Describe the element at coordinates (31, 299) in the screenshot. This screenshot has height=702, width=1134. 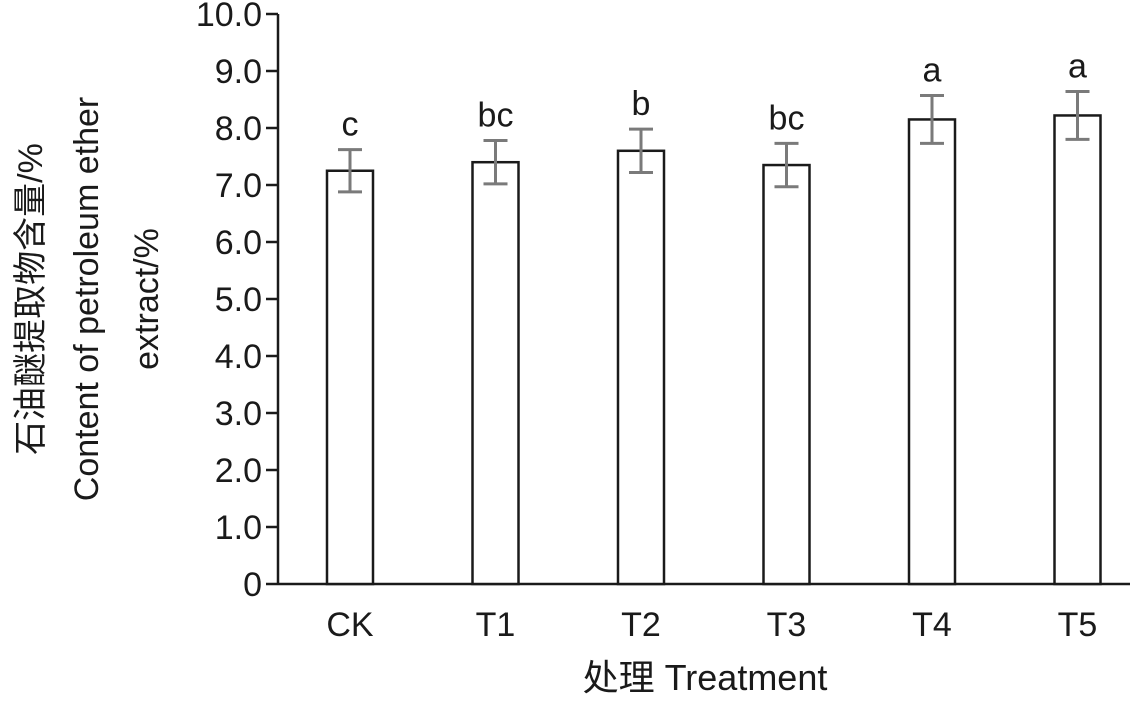
I see `y-axis-title-line-1: 石油醚提取物含量/%` at that location.